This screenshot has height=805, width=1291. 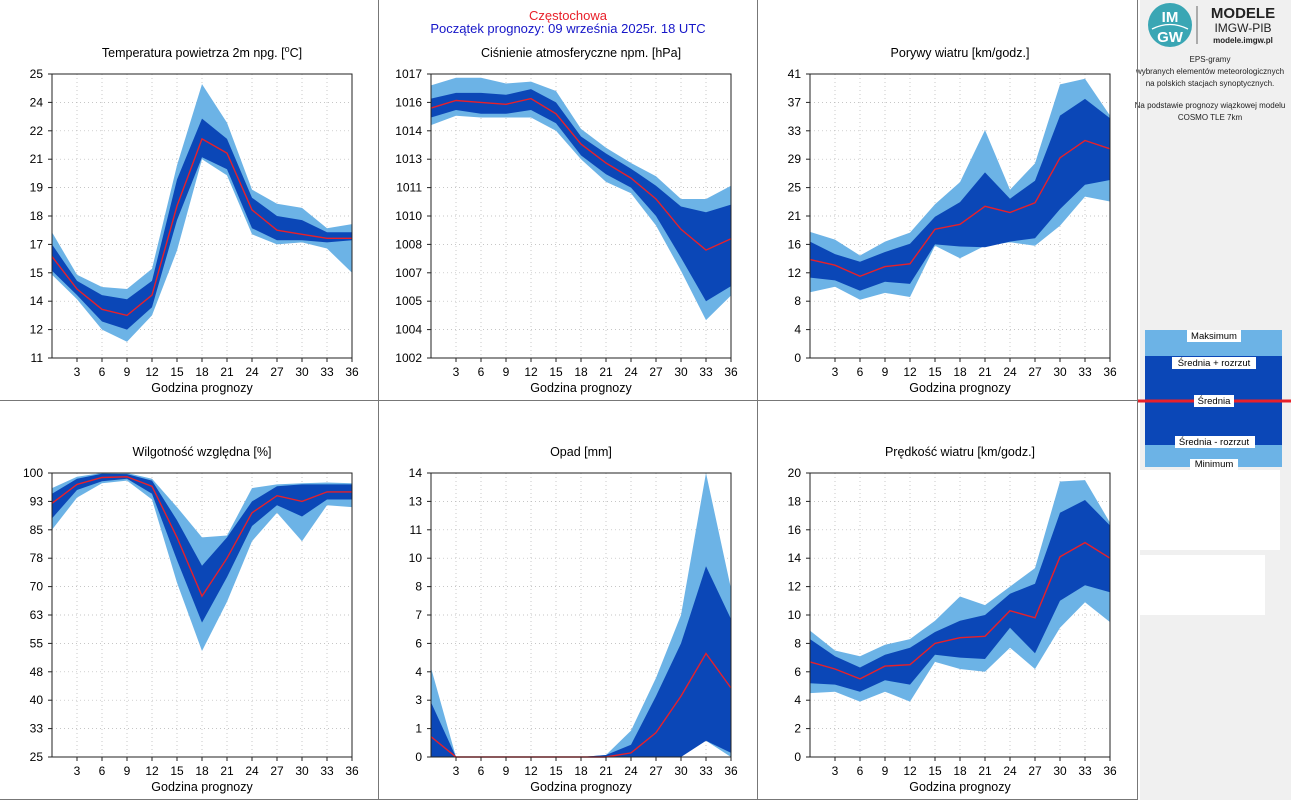 I want to click on y-tick-label: 40, so click(x=37, y=700).